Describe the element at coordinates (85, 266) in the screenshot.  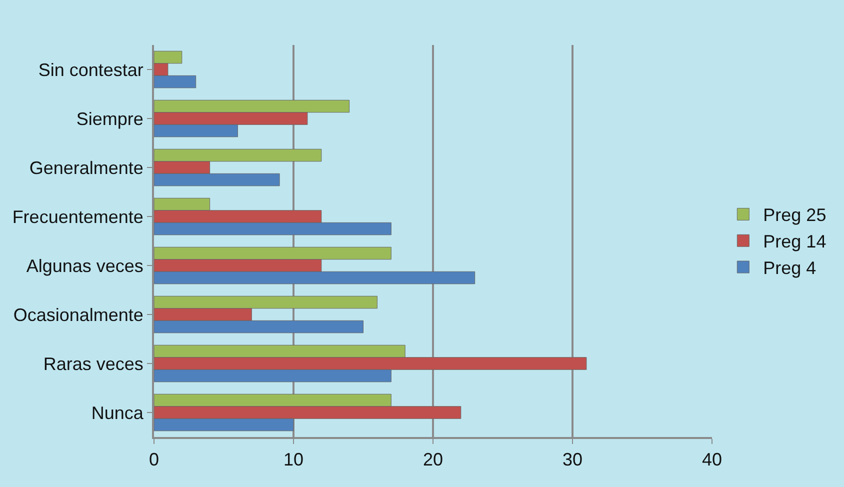
I see `y-tick-label: Algunas veces` at that location.